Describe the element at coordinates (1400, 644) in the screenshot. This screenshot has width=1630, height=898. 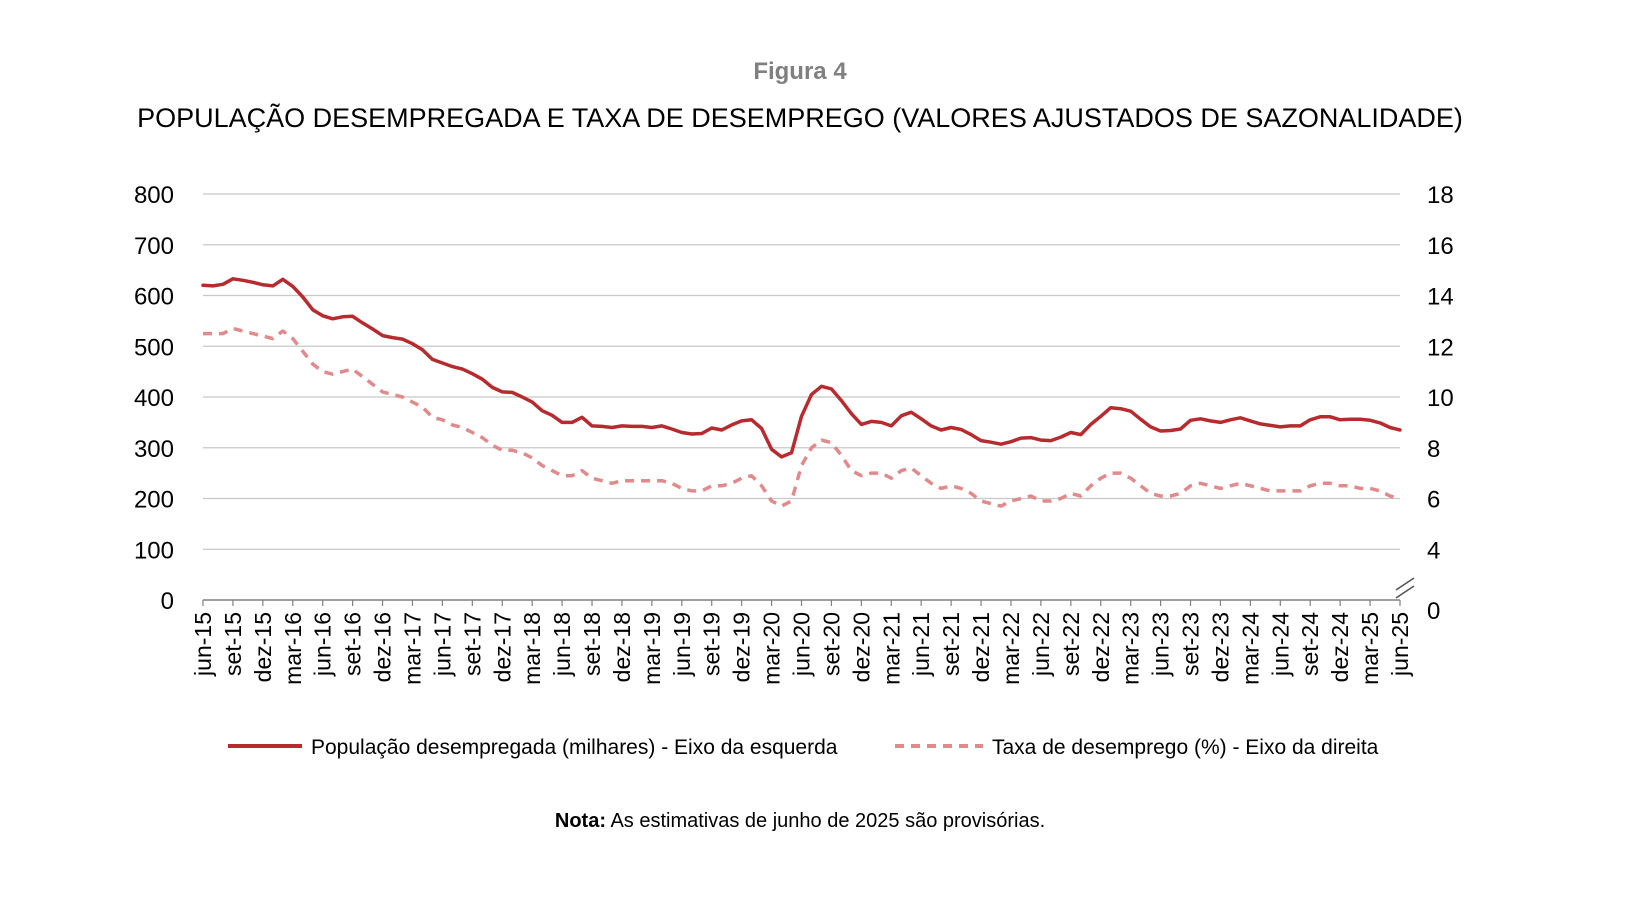
I see `x-tick-label: jun-25` at that location.